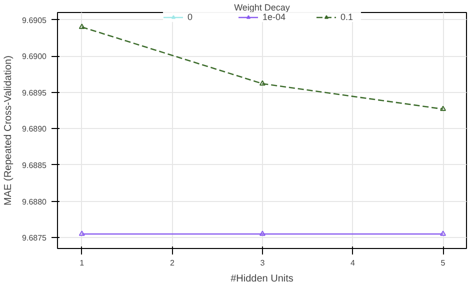 The width and height of the screenshot is (474, 287). What do you see at coordinates (35, 57) in the screenshot?
I see `y-tick-label: 9.6900` at bounding box center [35, 57].